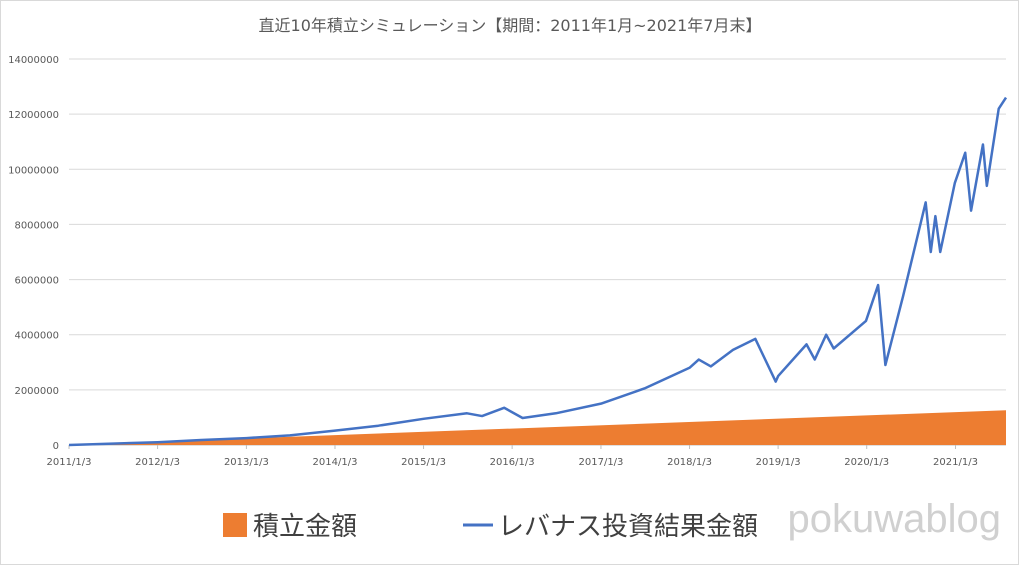  What do you see at coordinates (33, 170) in the screenshot?
I see `y-tick-label: 10000000` at bounding box center [33, 170].